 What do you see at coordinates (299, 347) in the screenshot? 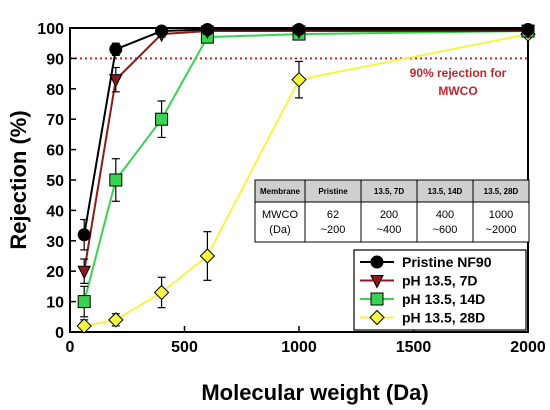
I see `x-tick-label: 1000` at bounding box center [299, 347].